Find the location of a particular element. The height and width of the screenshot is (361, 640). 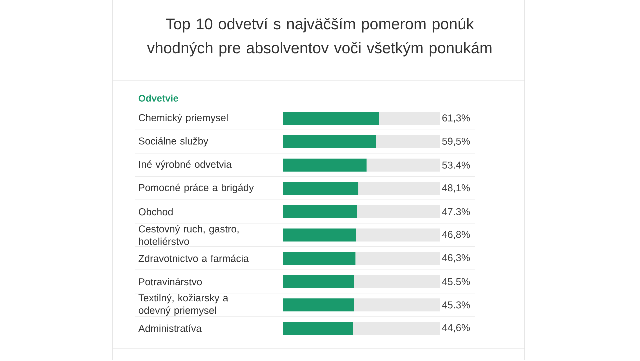

data-label: 59,5% is located at coordinates (456, 142).